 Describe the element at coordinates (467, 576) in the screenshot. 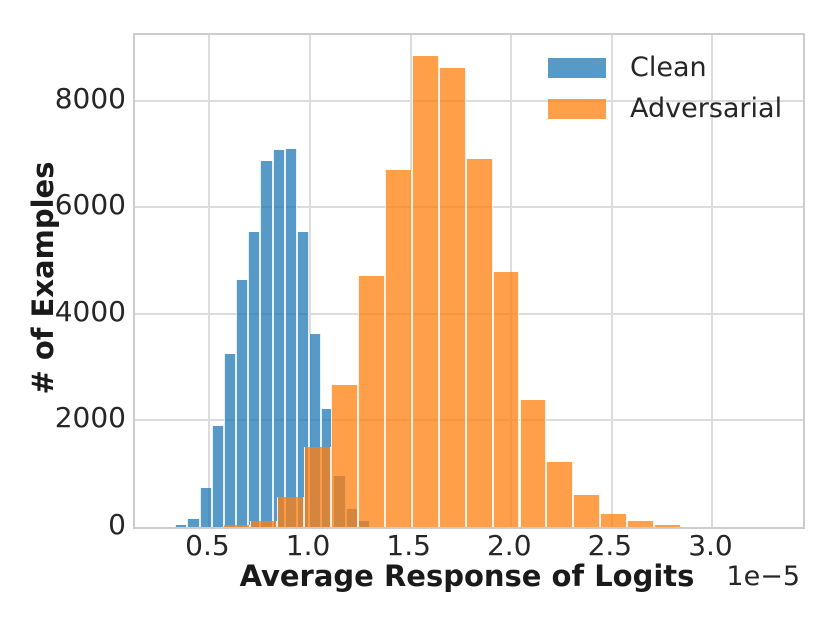

I see `x-axis-title: Average Response of Logits` at that location.